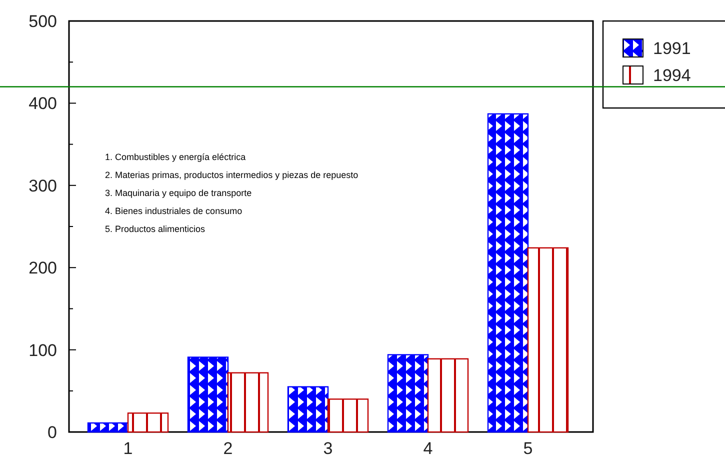  What do you see at coordinates (52, 432) in the screenshot?
I see `y-tick-label: 0` at bounding box center [52, 432].